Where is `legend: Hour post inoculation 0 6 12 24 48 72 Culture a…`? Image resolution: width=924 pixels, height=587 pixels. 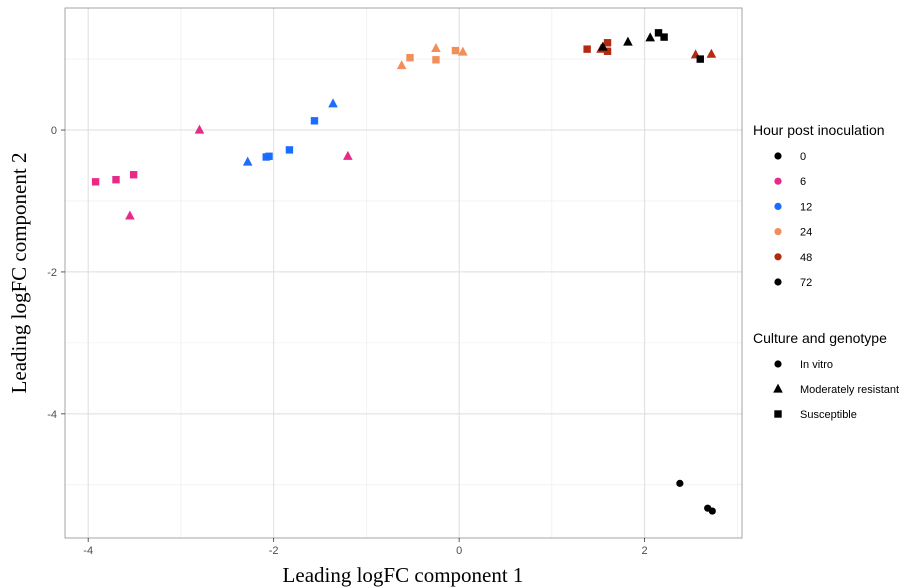
legend: Hour post inoculation 0 6 12 24 48 72 Culture a… is located at coordinates (826, 271).